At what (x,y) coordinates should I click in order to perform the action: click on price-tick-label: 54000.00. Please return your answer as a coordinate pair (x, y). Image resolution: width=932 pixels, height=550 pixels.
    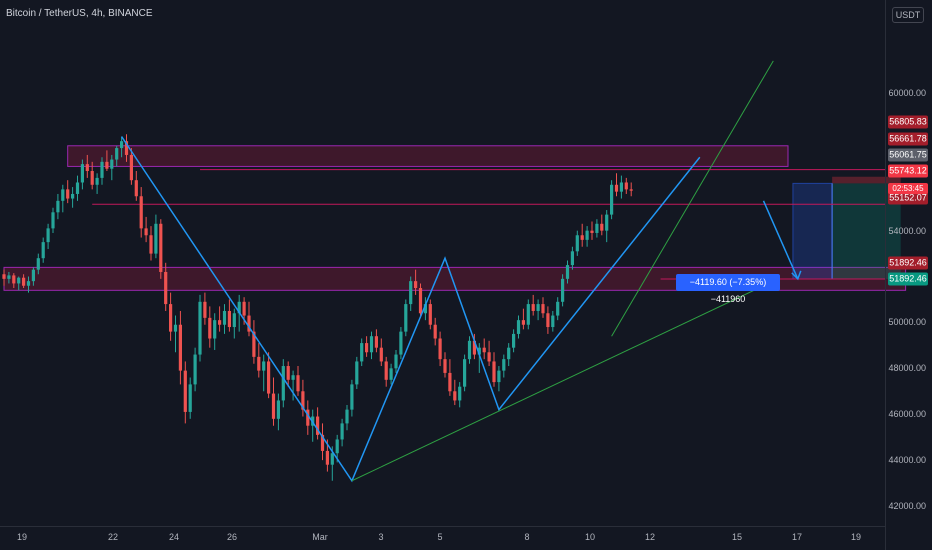
    Looking at the image, I should click on (907, 230).